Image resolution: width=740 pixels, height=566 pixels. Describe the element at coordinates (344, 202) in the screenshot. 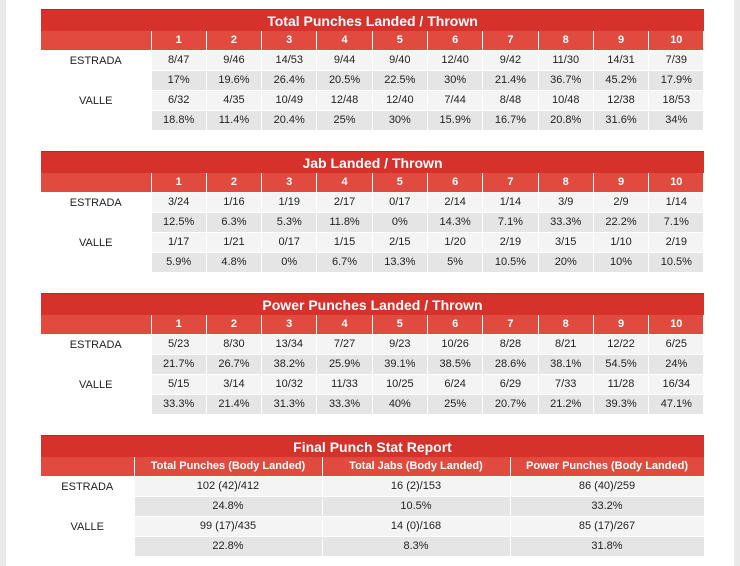

I see `table-cell: 2/17` at that location.